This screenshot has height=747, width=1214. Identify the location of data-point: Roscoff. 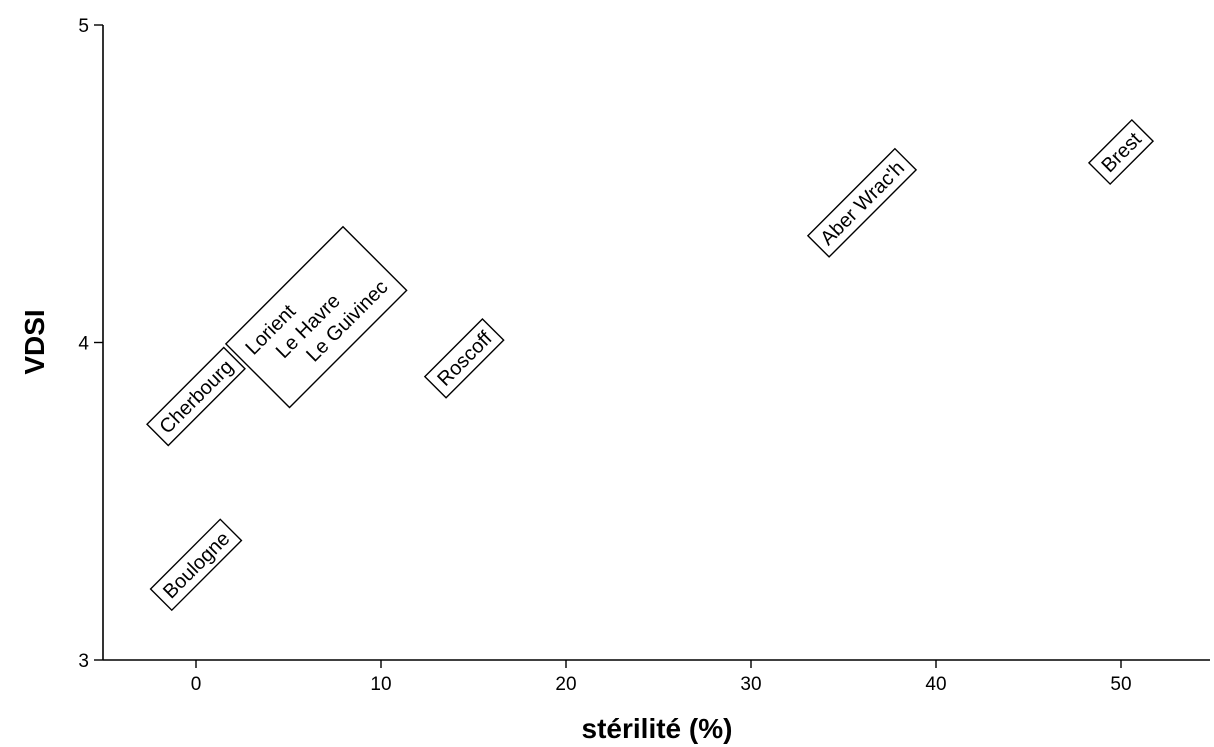
(464, 358).